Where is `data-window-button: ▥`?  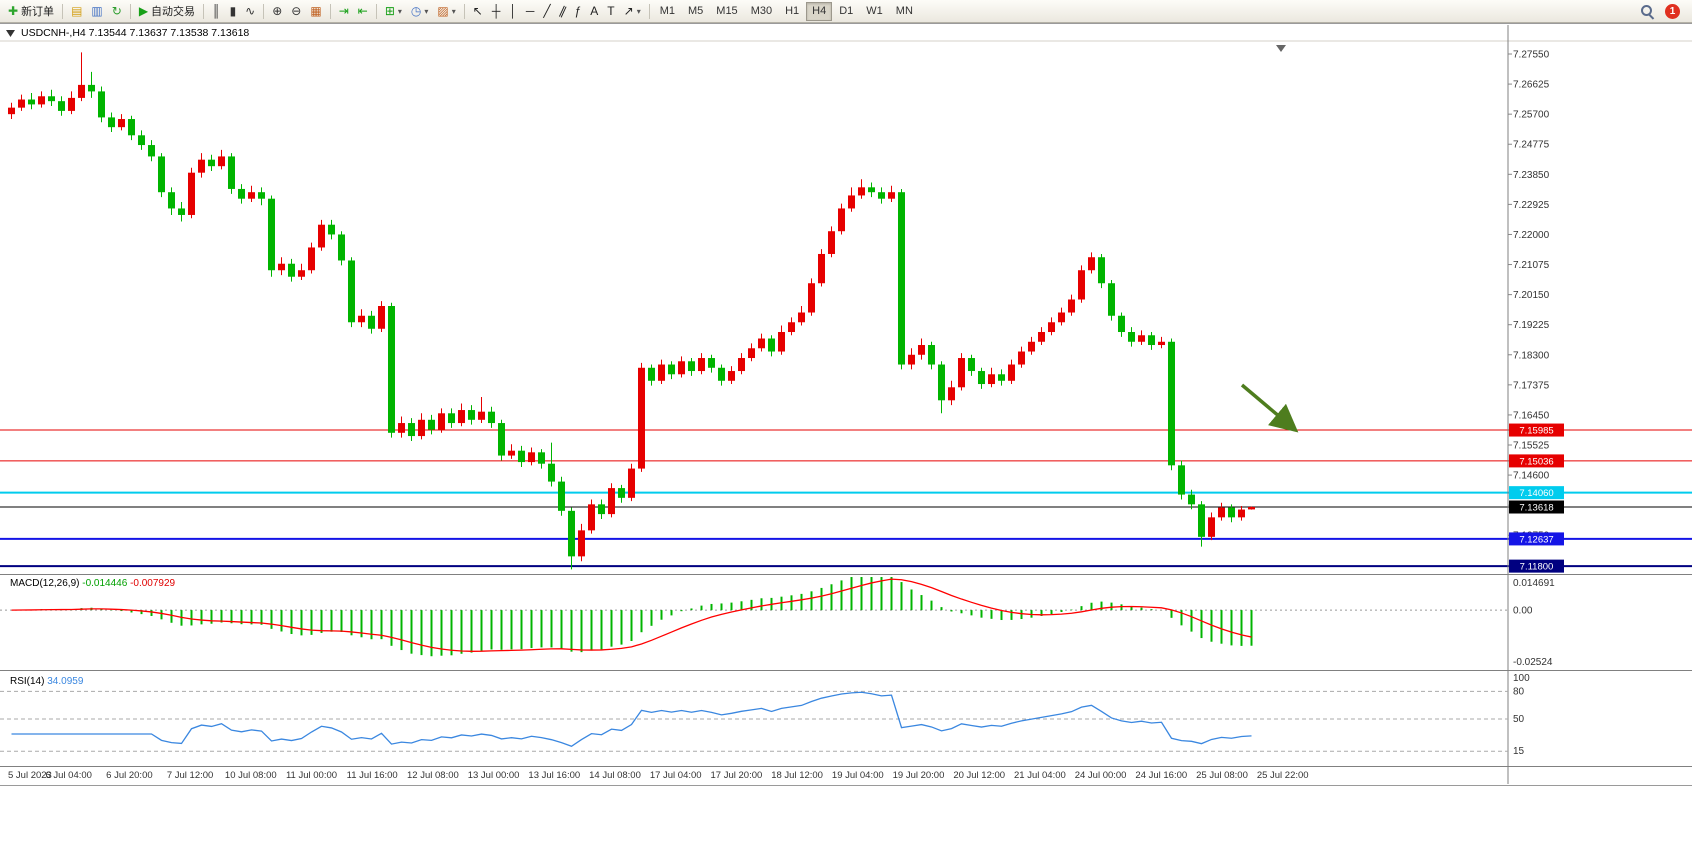
data-window-button: ▥ is located at coordinates (96, 11).